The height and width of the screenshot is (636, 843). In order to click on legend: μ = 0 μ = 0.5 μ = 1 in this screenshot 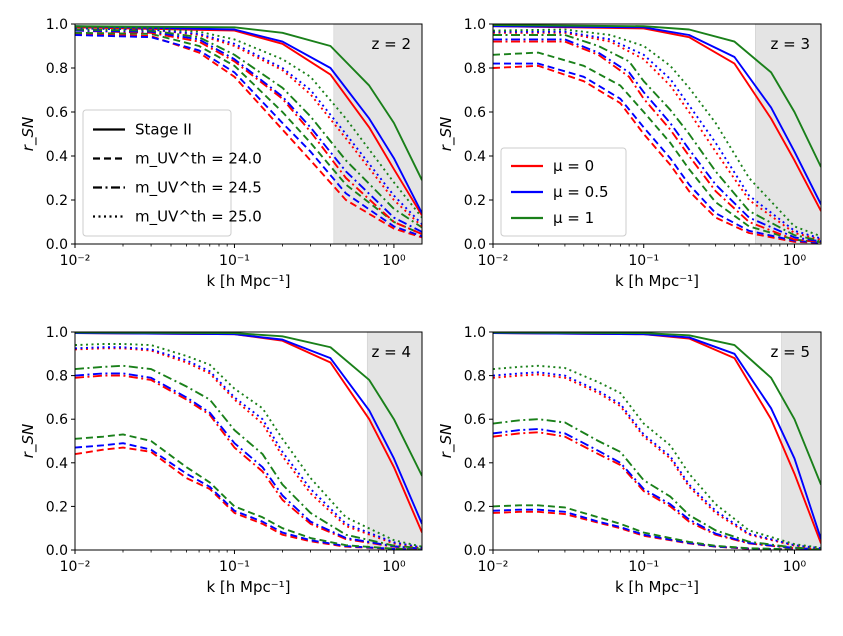, I will do `click(563, 192)`.